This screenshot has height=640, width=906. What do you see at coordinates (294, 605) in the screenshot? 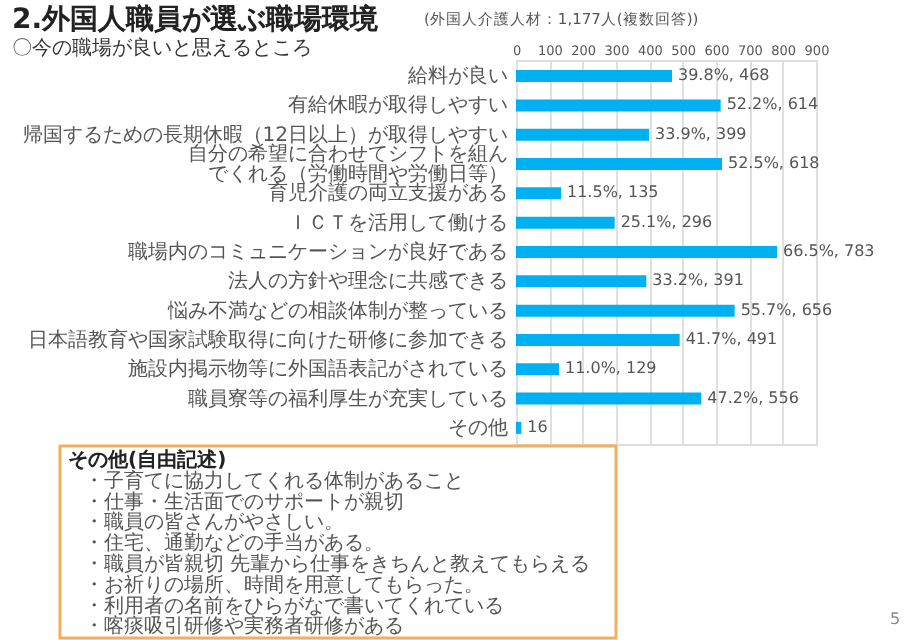
I see `text: ・利用者の名前をひらがなで書いてくれている` at bounding box center [294, 605].